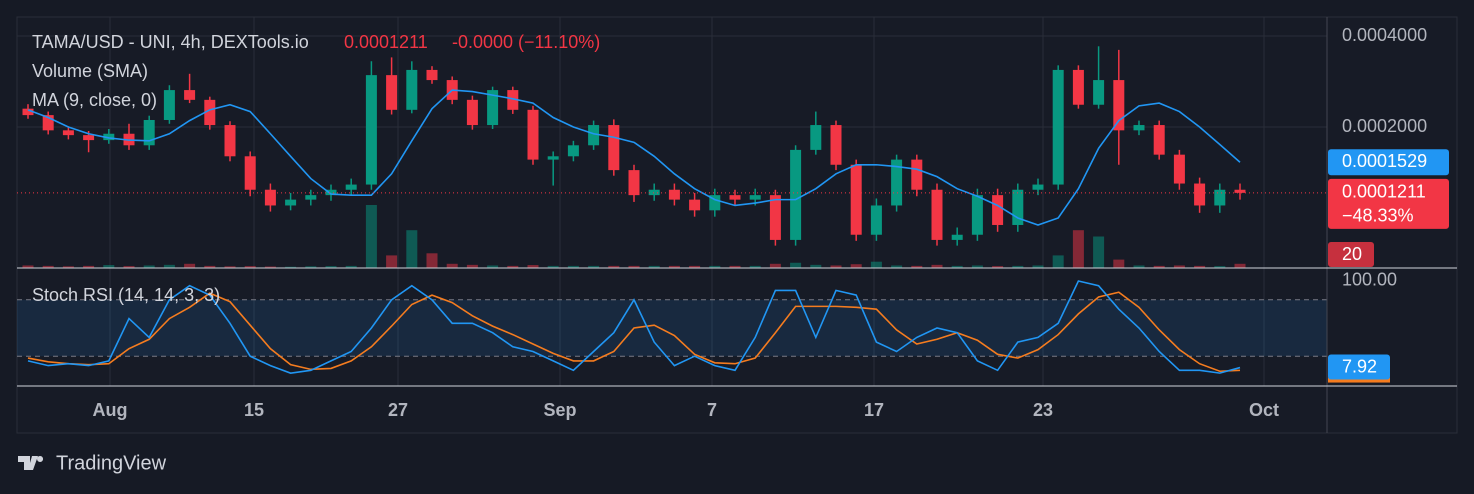  What do you see at coordinates (111, 463) in the screenshot?
I see `brand: TradingView` at bounding box center [111, 463].